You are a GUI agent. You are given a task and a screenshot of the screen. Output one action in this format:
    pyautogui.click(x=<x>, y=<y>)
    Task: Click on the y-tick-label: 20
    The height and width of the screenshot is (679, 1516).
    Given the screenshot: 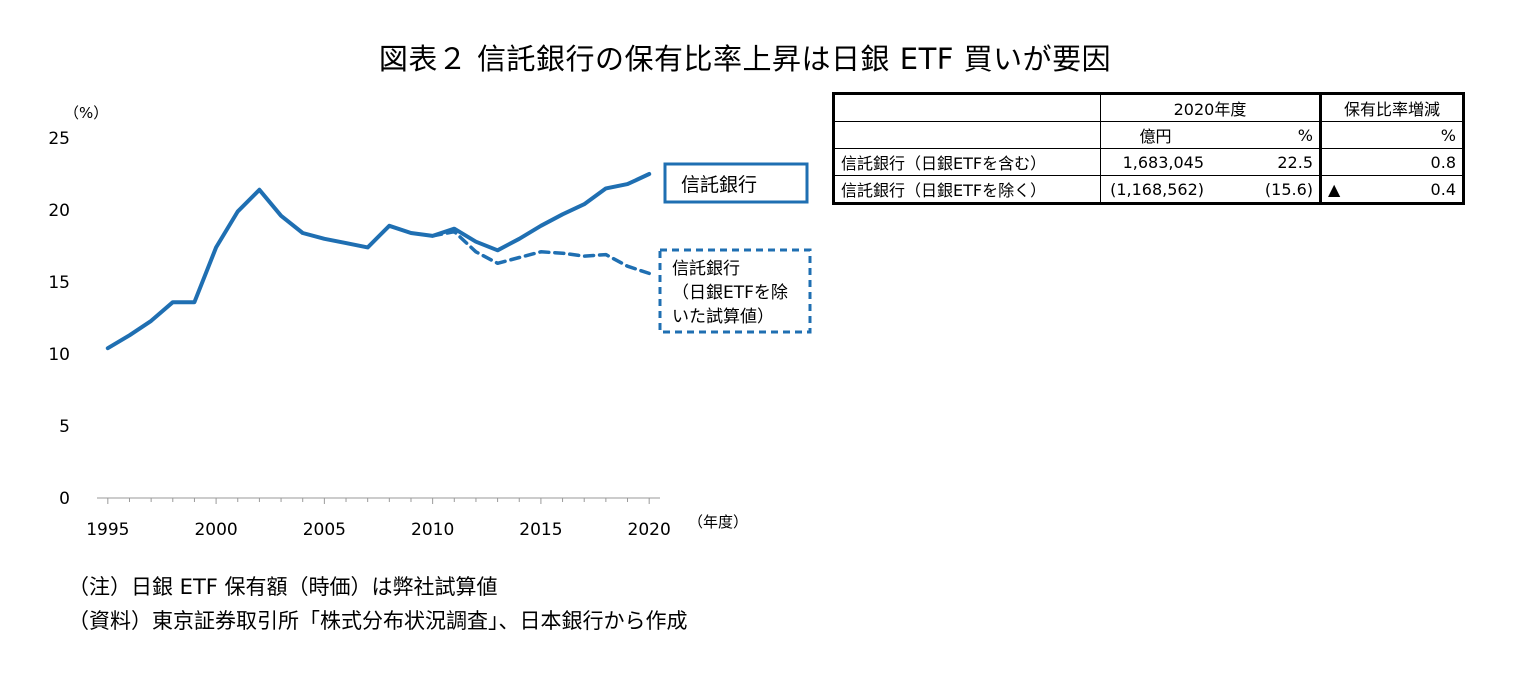 What is the action you would take?
    pyautogui.click(x=59, y=211)
    